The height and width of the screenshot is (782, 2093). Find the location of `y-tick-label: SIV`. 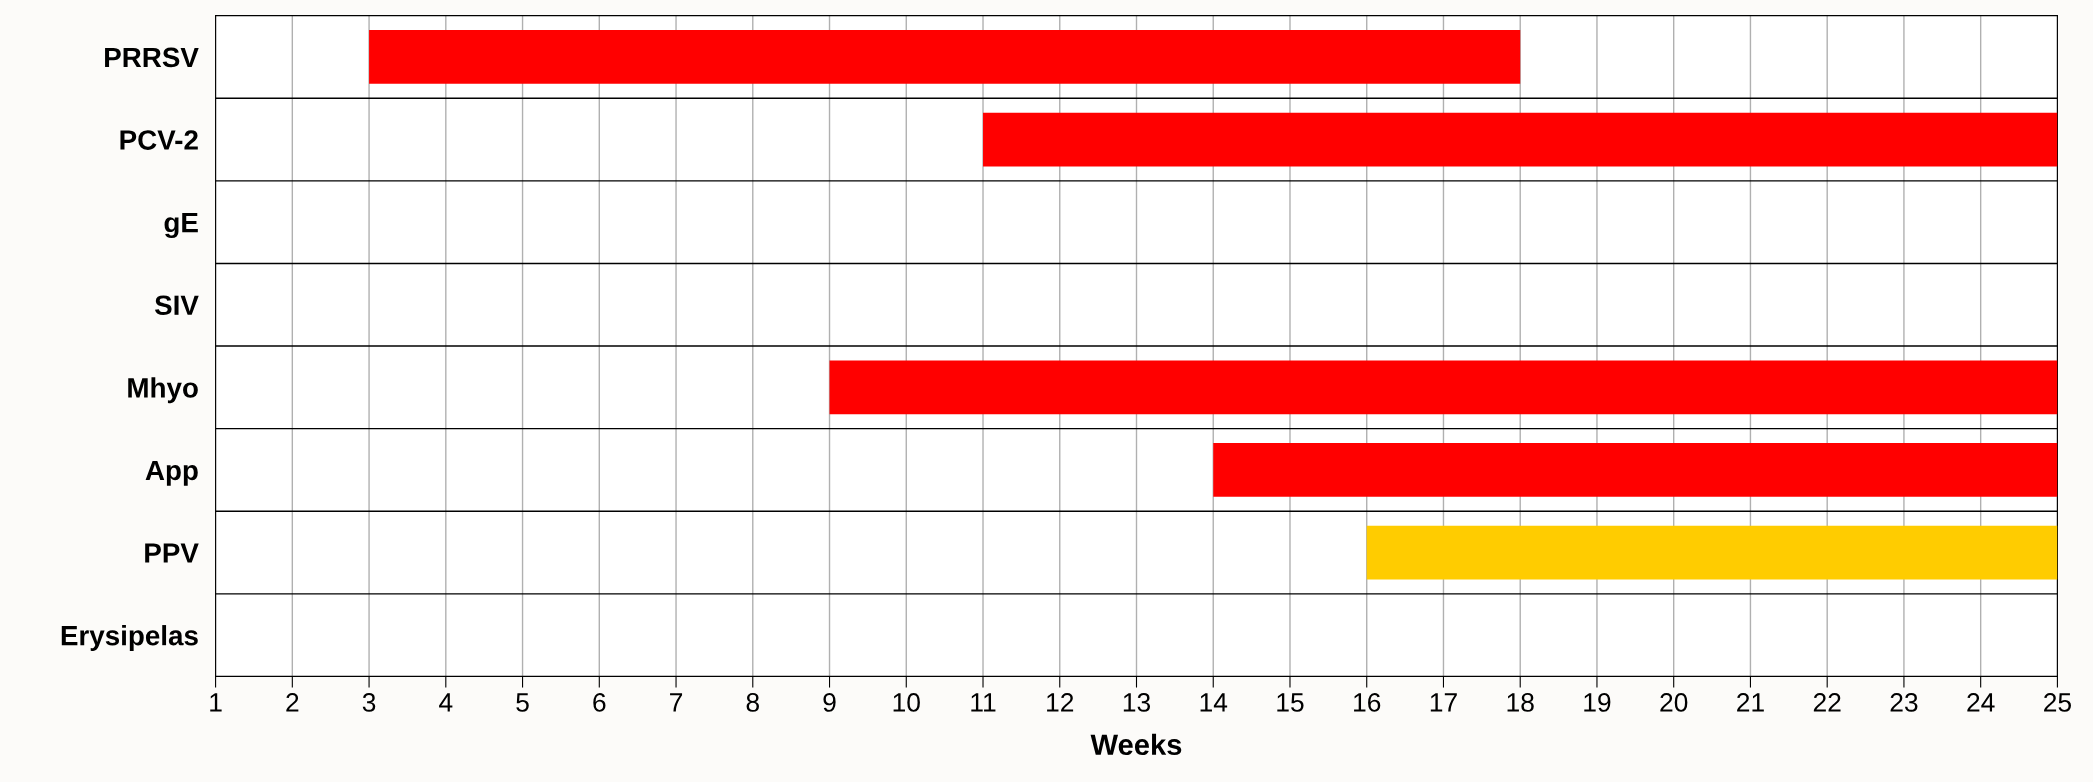

y-tick-label: SIV is located at coordinates (176, 305).